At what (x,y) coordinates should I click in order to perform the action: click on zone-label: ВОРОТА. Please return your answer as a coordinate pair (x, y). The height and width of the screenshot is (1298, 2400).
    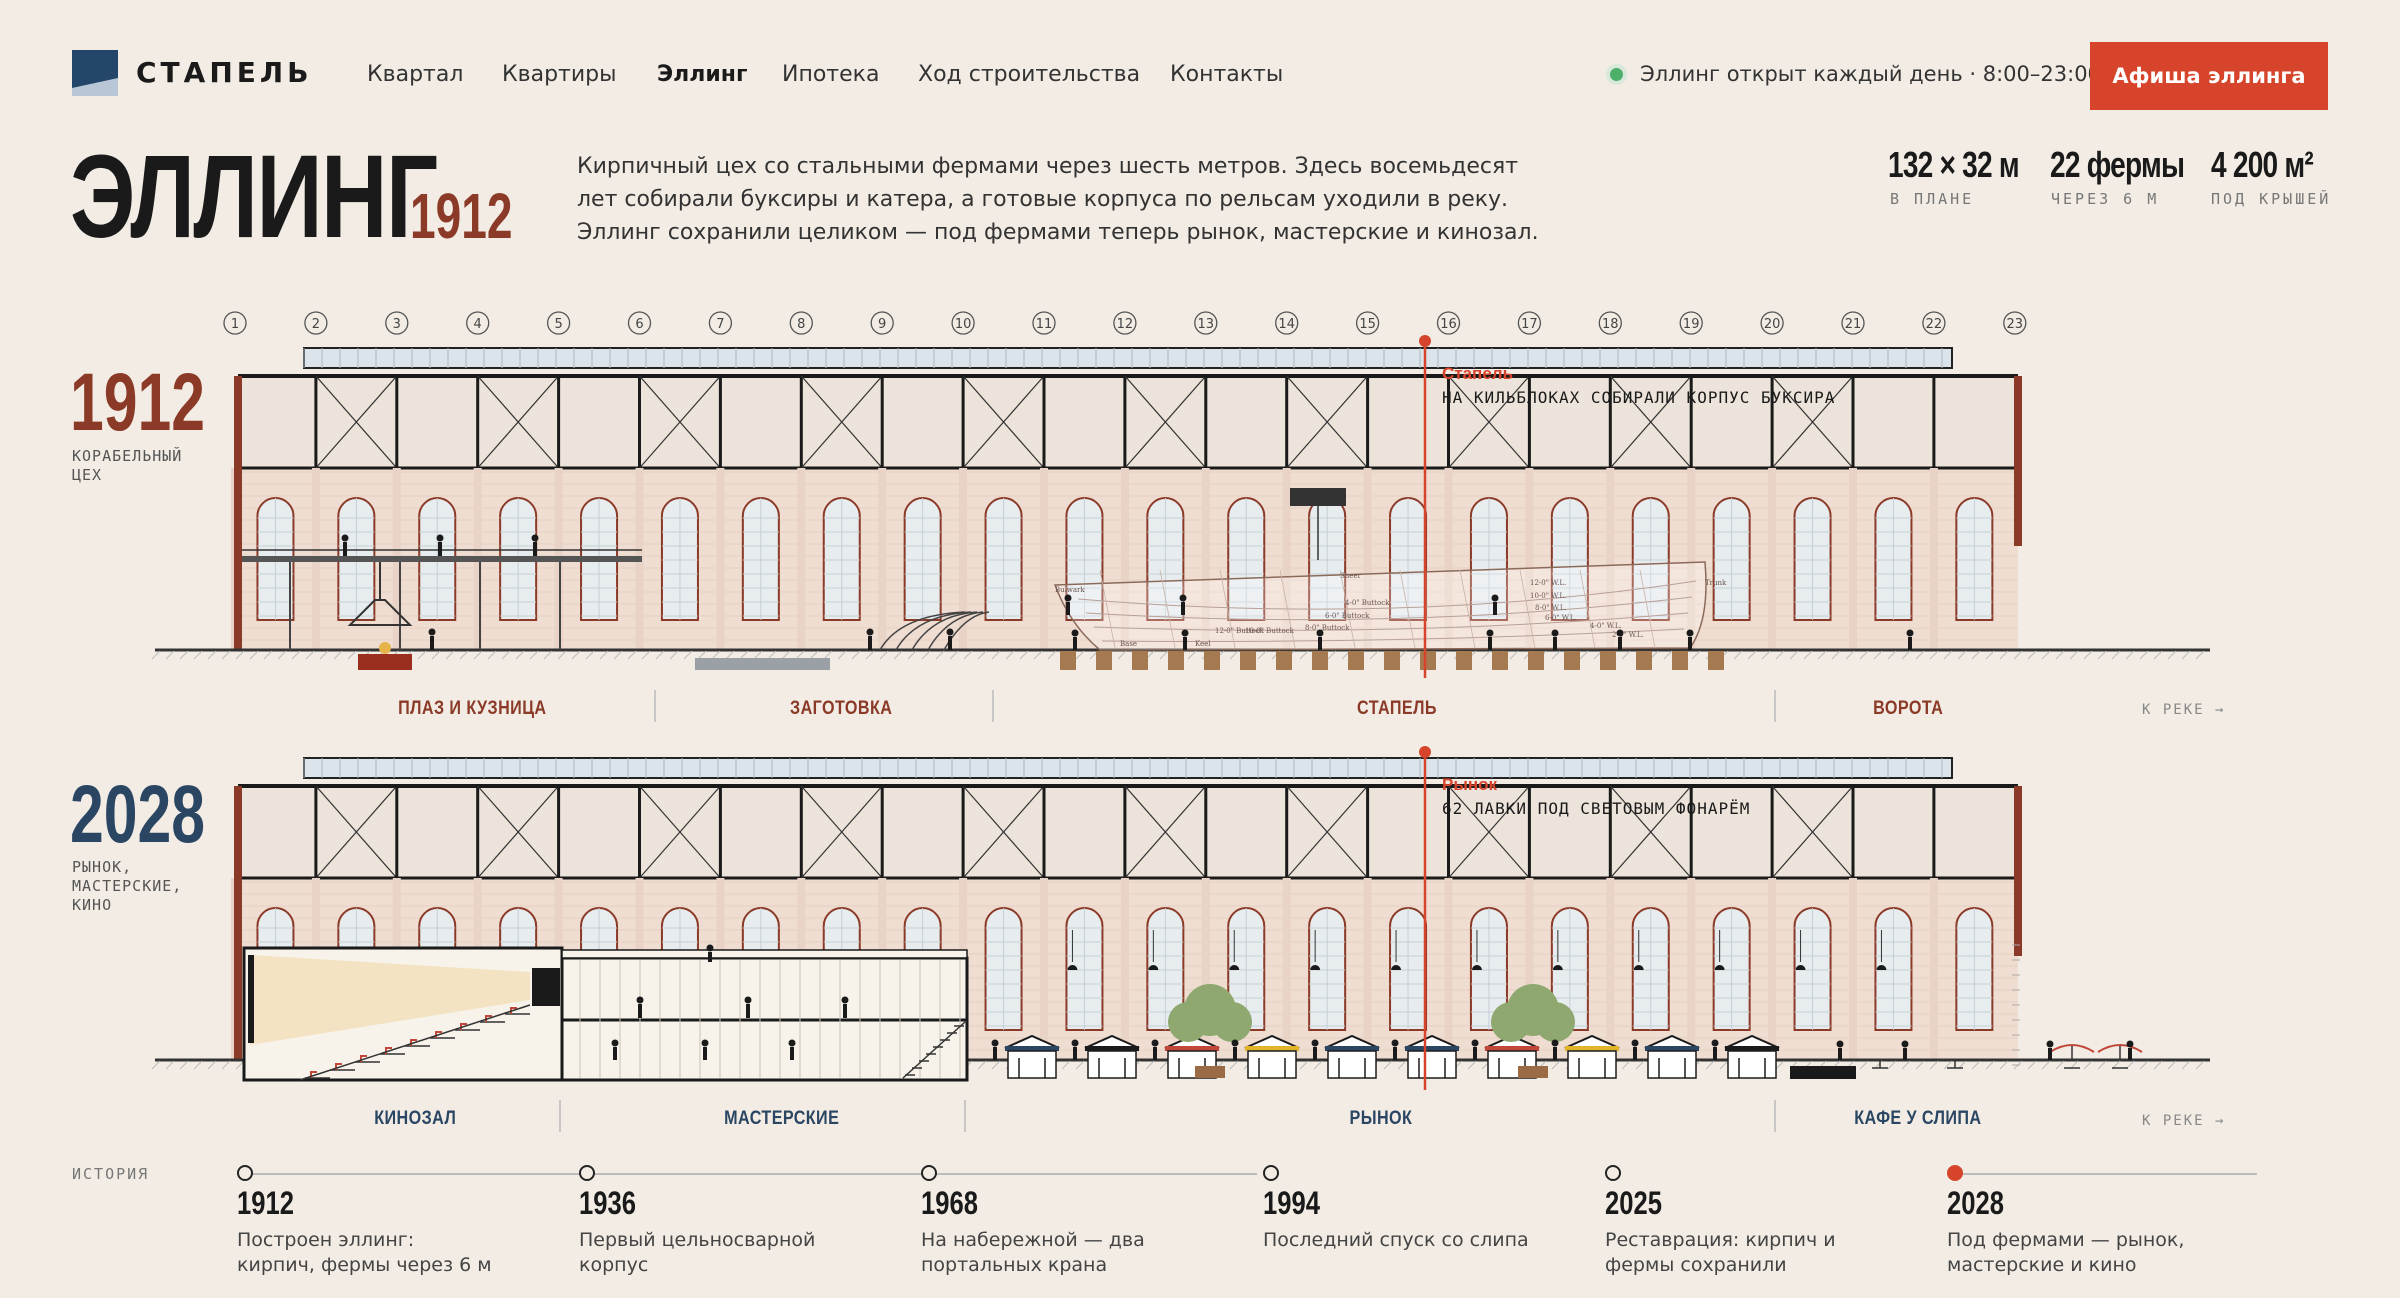
    Looking at the image, I should click on (1908, 708).